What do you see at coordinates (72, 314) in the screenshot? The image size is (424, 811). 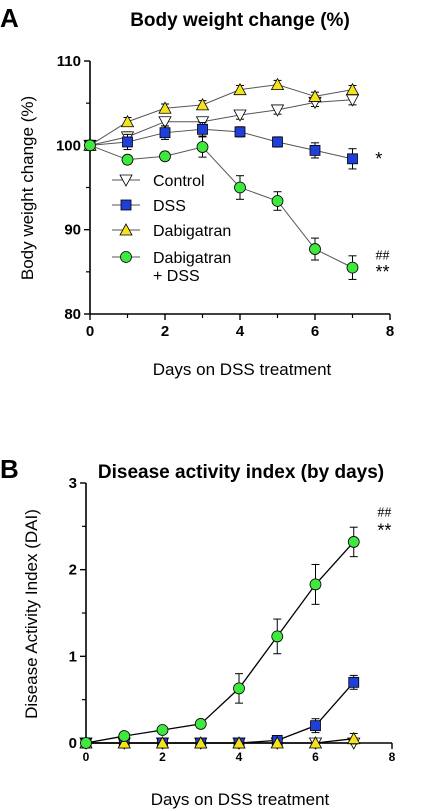 I see `chart-a-y-tick-label-0: 80` at bounding box center [72, 314].